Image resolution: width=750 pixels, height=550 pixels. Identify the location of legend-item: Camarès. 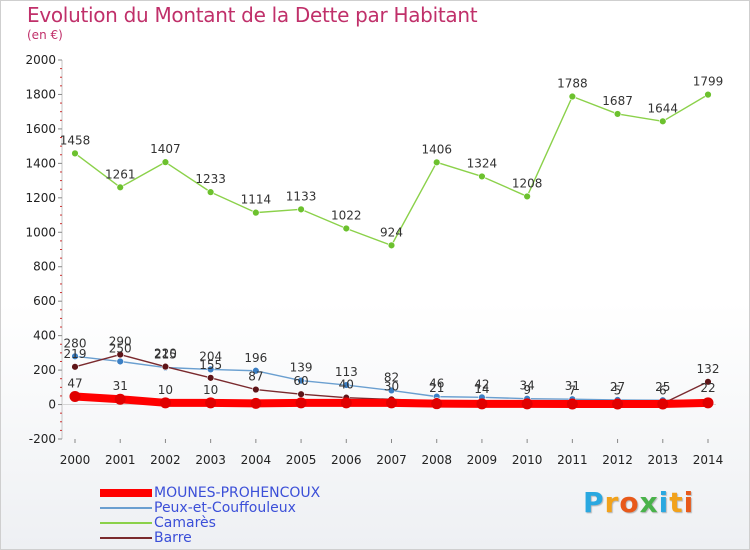
(158, 523).